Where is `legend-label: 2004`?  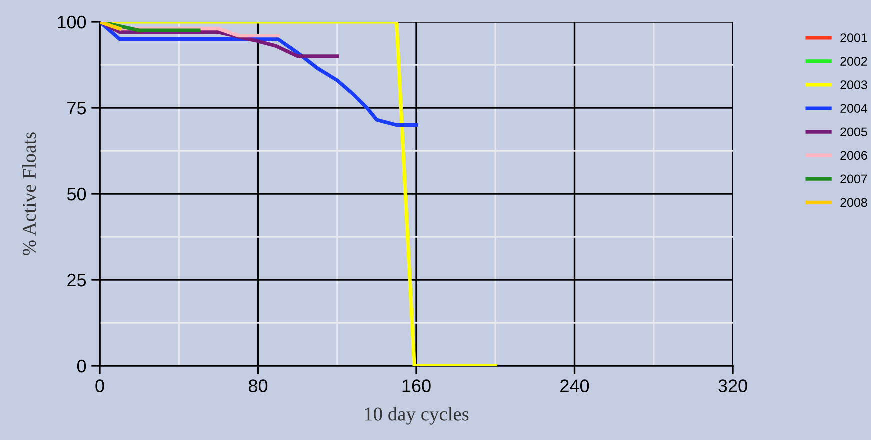
legend-label: 2004 is located at coordinates (854, 109).